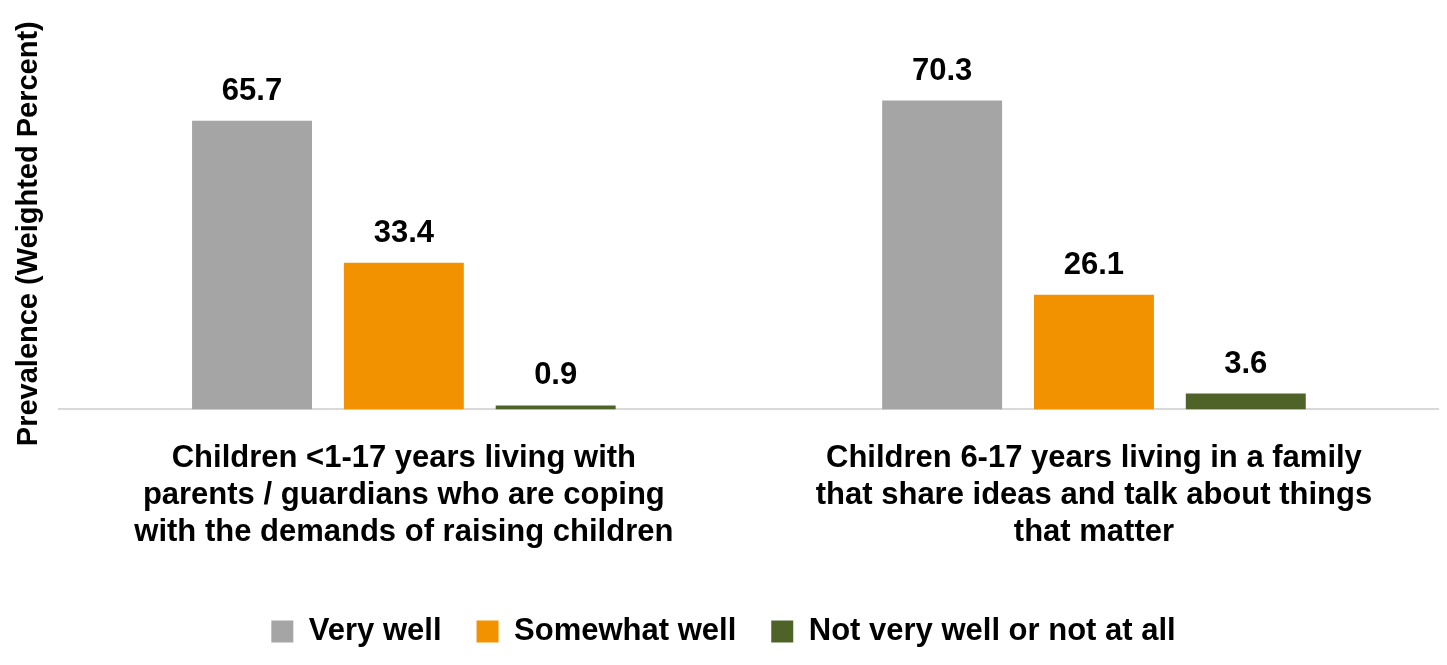 Image resolution: width=1447 pixels, height=665 pixels. I want to click on data-label: 3.6, so click(1246, 362).